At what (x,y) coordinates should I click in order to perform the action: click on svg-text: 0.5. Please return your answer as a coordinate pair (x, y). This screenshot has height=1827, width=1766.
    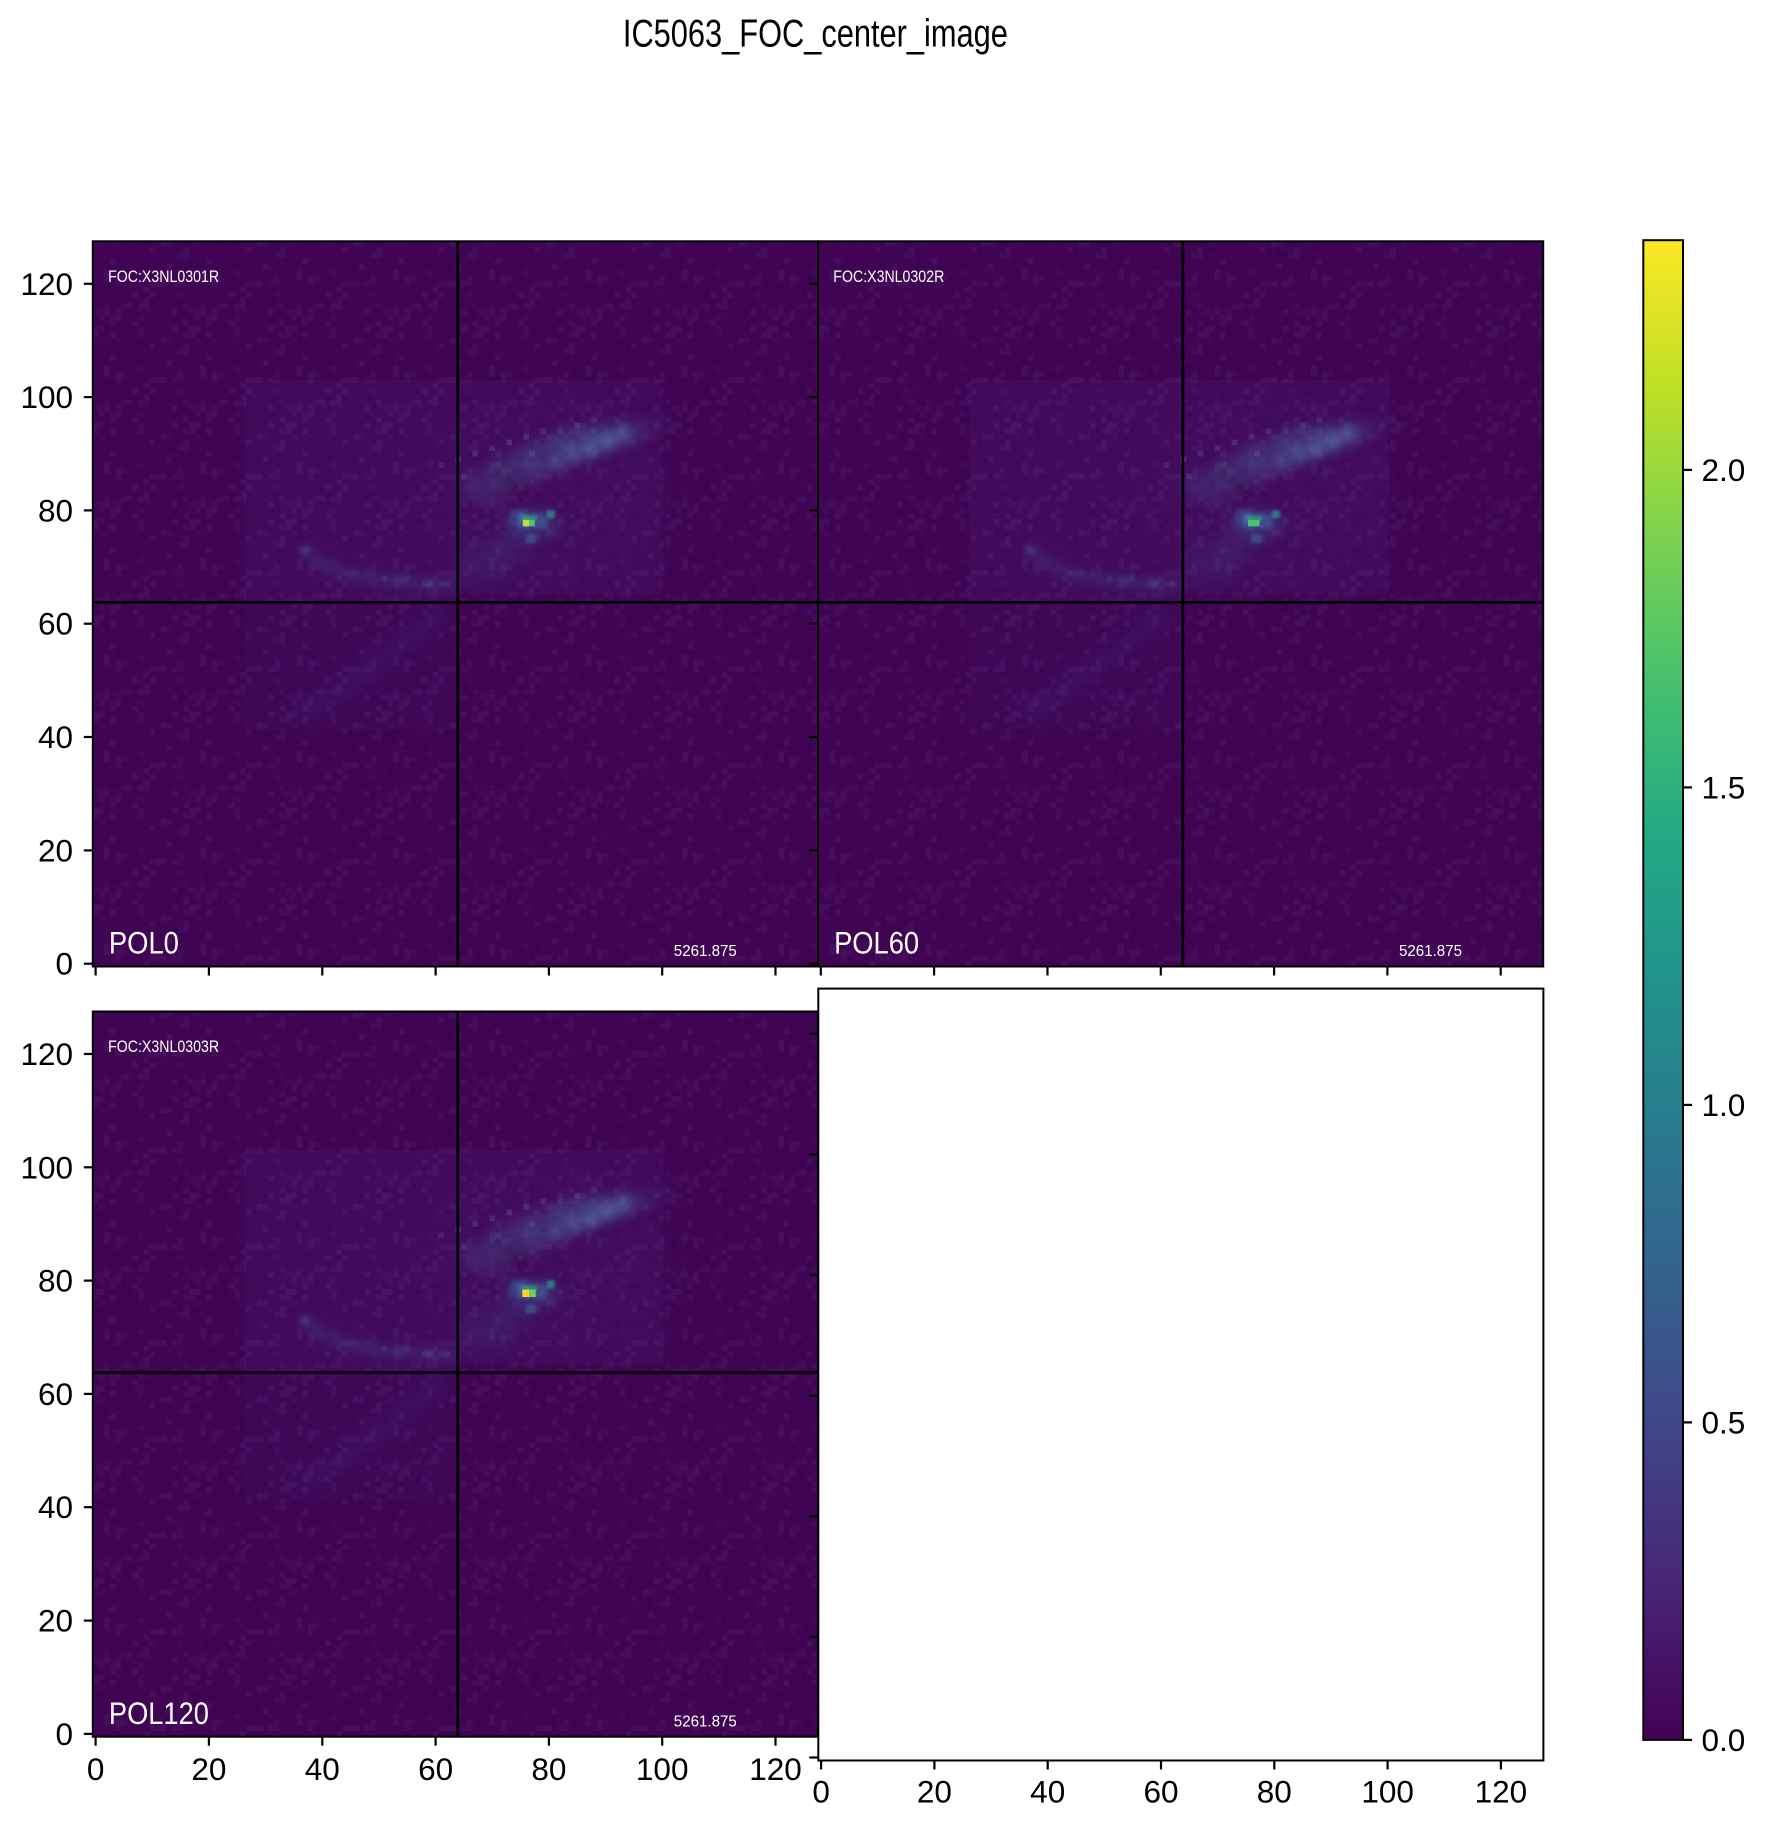
    Looking at the image, I should click on (1724, 1422).